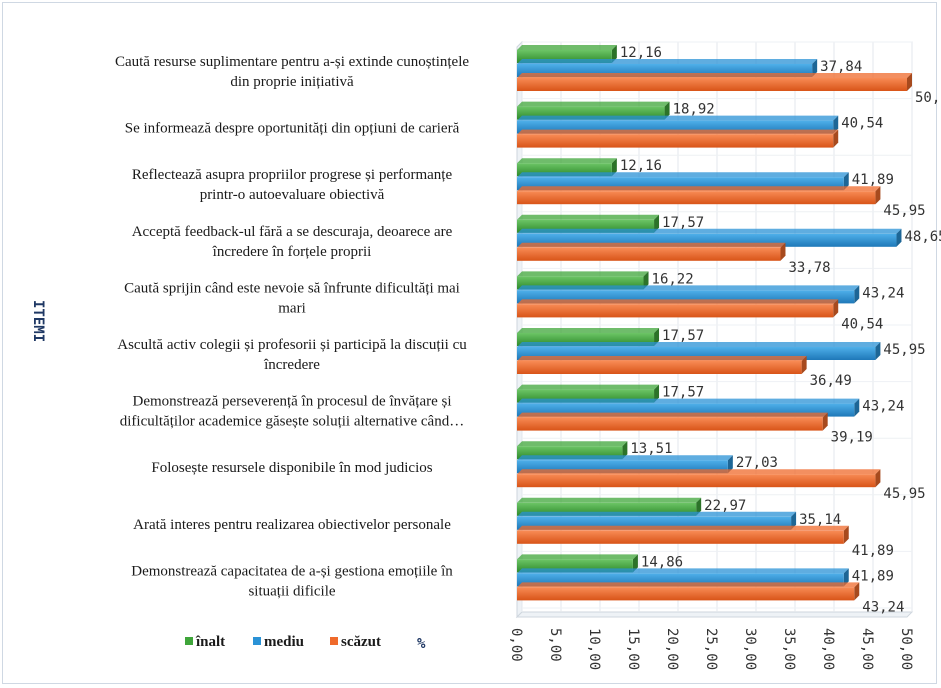  I want to click on legend: înalt mediu scăzut %, so click(305, 643).